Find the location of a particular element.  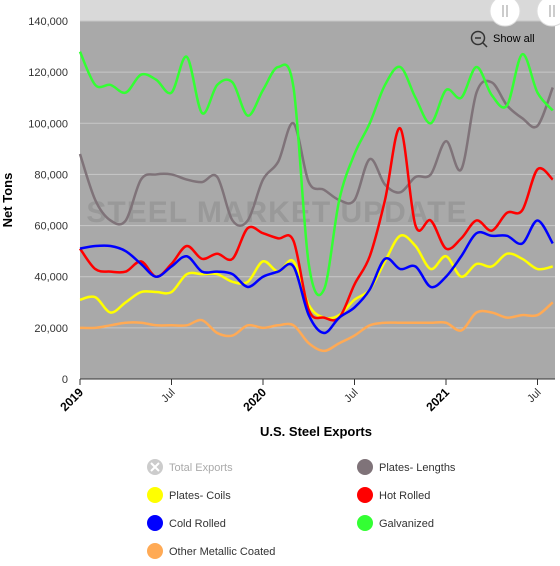

show-all-button: Show all is located at coordinates (502, 39).